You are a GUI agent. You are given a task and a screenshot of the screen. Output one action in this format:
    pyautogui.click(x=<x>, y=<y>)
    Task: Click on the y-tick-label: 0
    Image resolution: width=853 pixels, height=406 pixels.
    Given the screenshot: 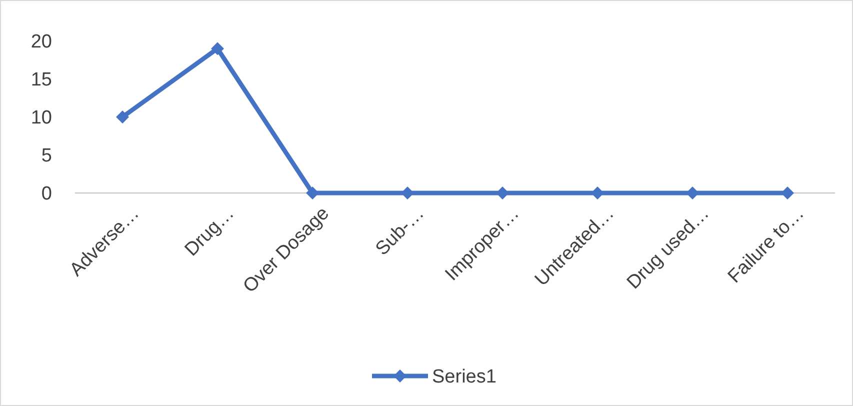 What is the action you would take?
    pyautogui.click(x=46, y=194)
    